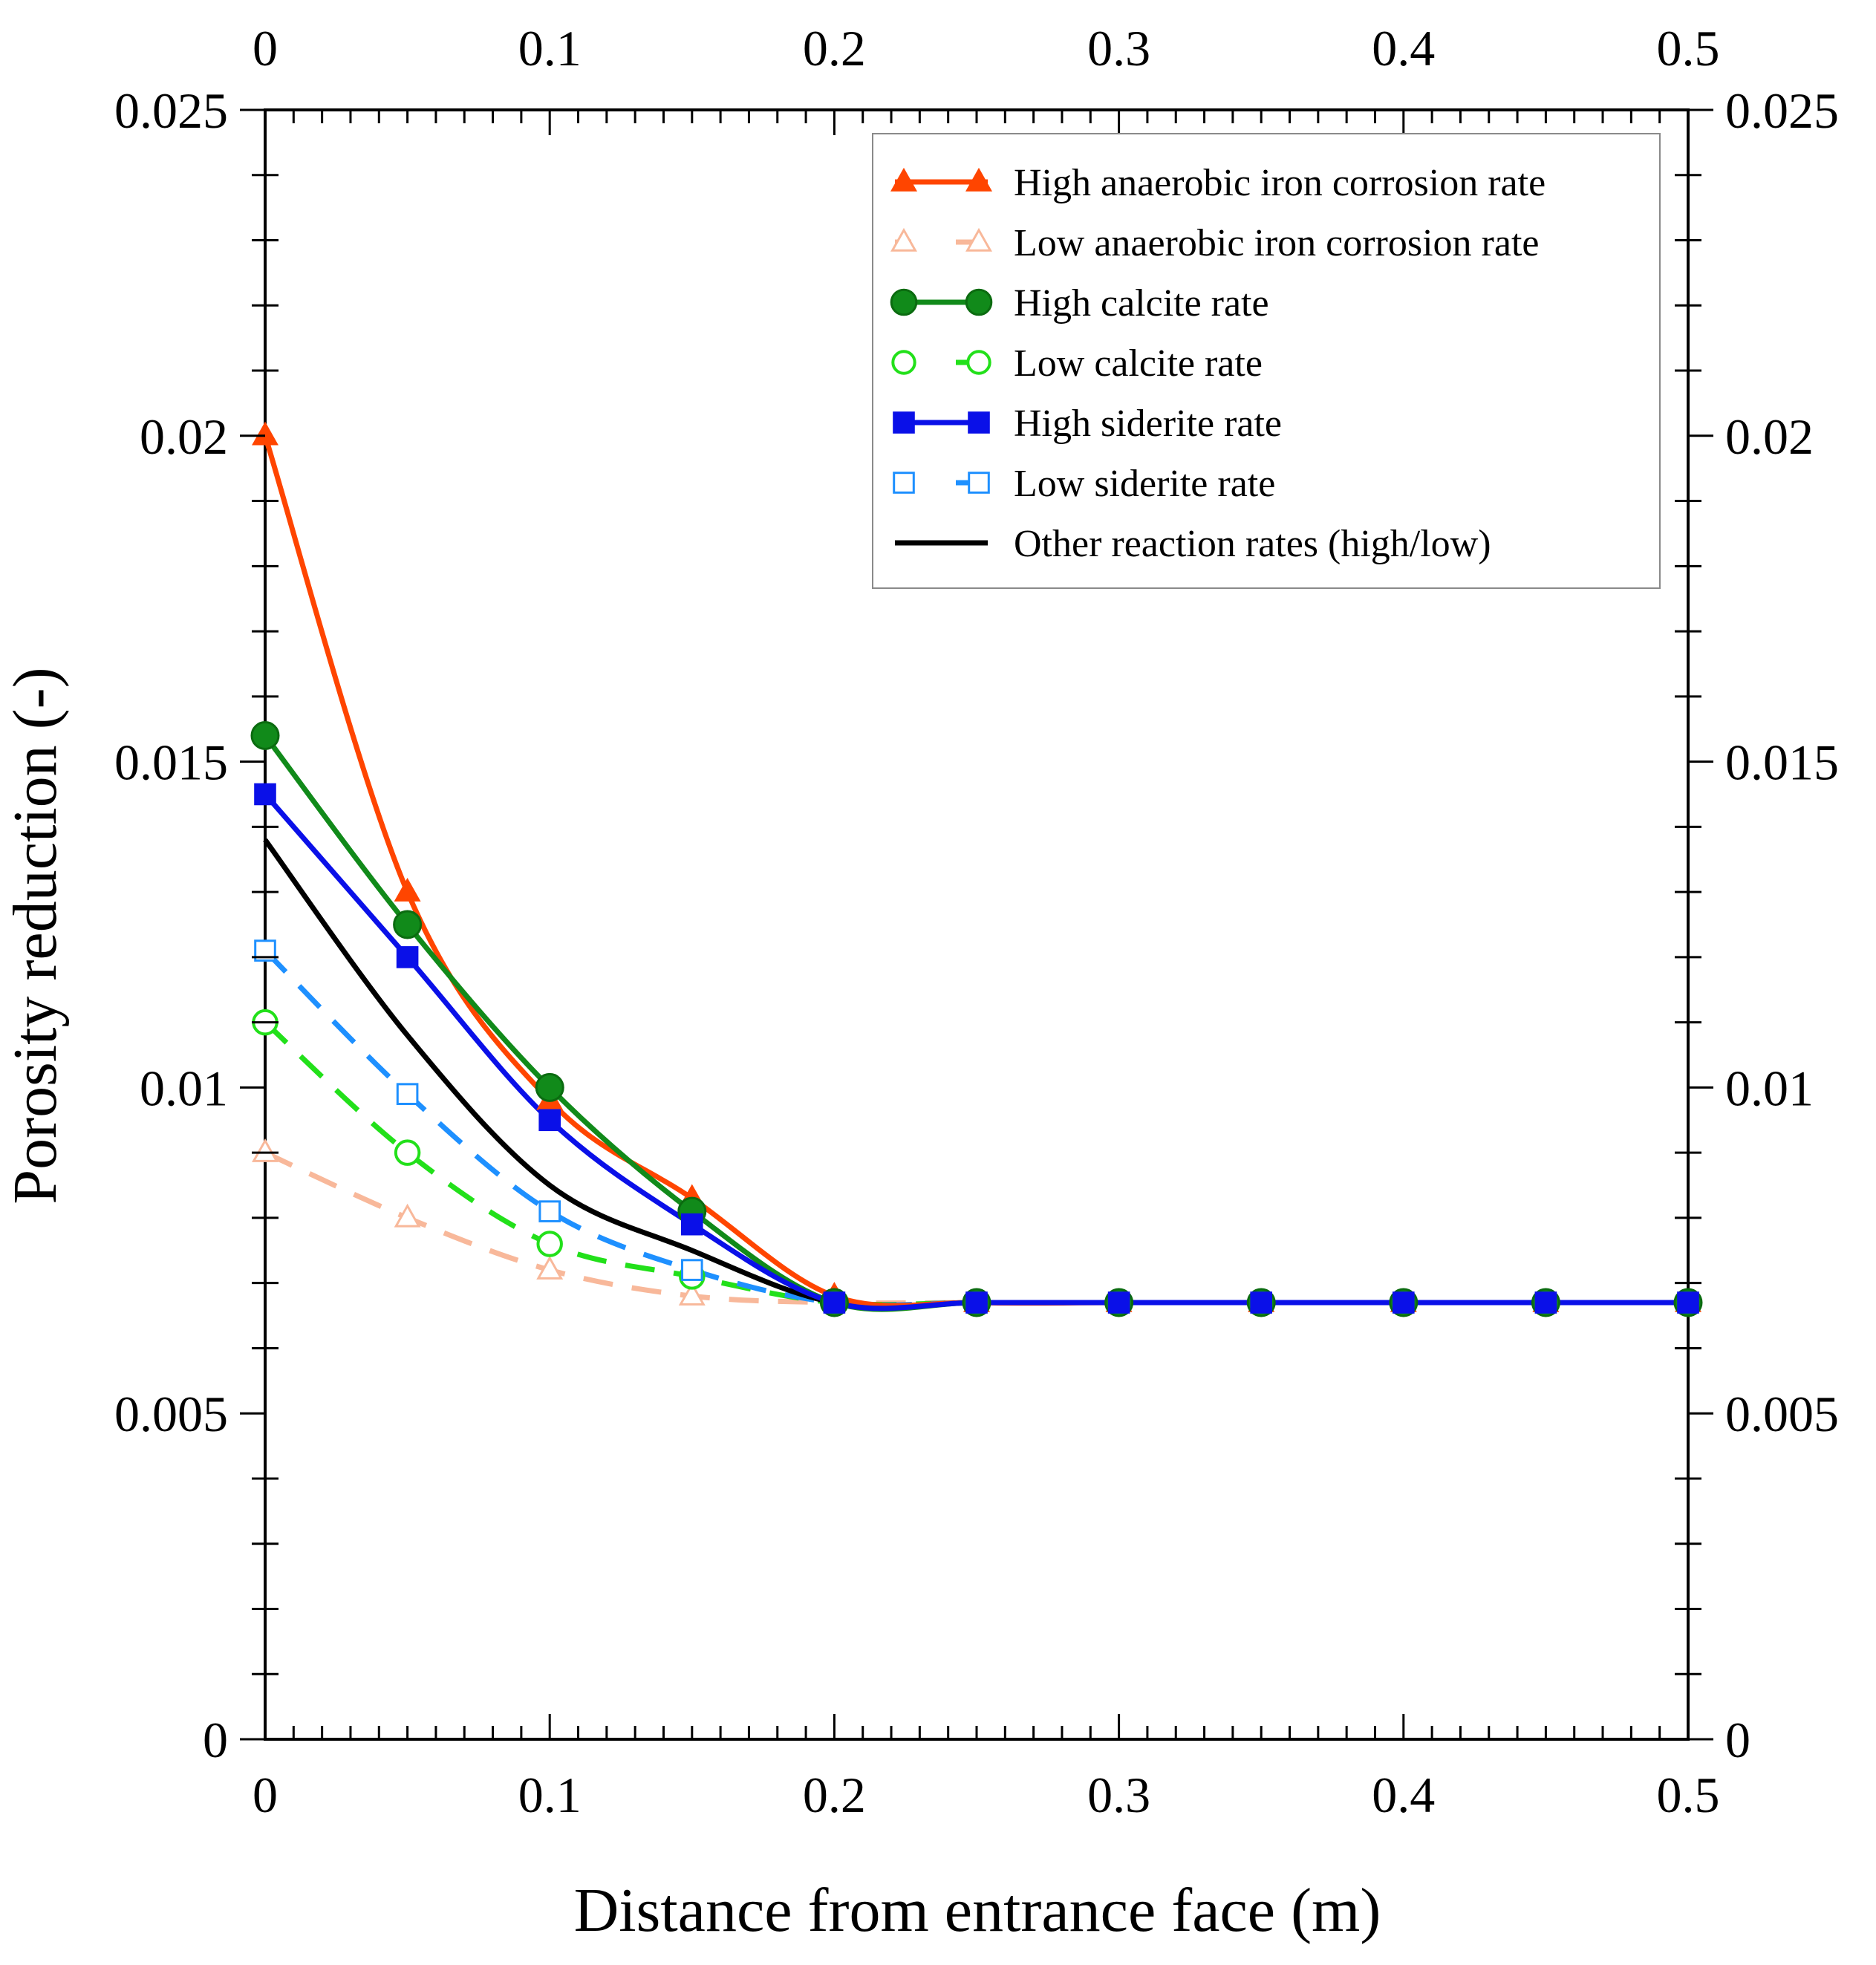  I want to click on x-tick-label-top: 0.3, so click(1118, 48).